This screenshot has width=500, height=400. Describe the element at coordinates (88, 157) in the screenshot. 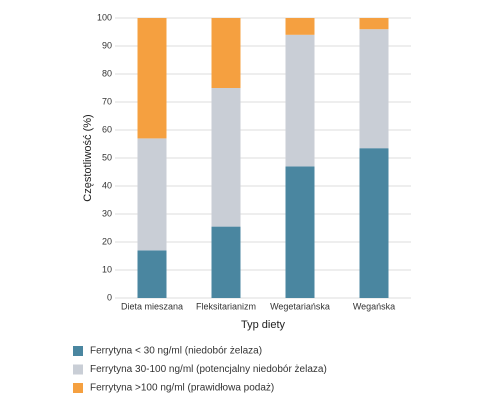

I see `y-axis-title: Częstotliwość (%)` at that location.